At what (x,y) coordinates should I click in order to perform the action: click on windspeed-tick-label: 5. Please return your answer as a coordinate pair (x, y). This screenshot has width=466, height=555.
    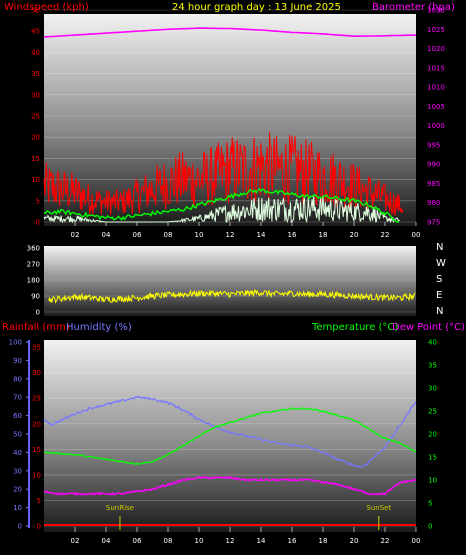
    Looking at the image, I should click on (38, 201).